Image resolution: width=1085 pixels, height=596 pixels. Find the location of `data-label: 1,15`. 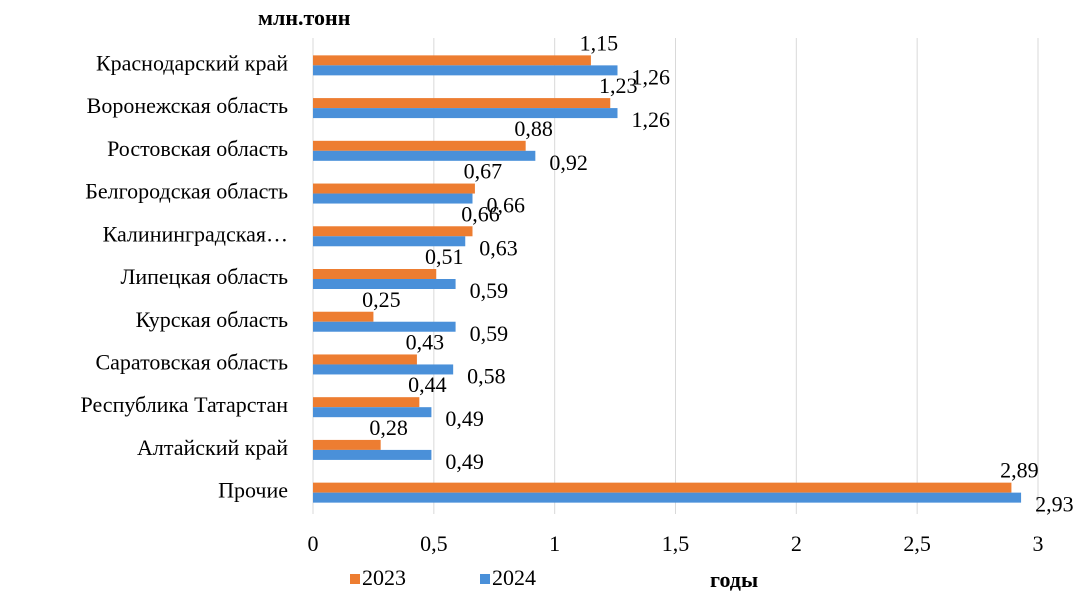

data-label: 1,15 is located at coordinates (599, 42).